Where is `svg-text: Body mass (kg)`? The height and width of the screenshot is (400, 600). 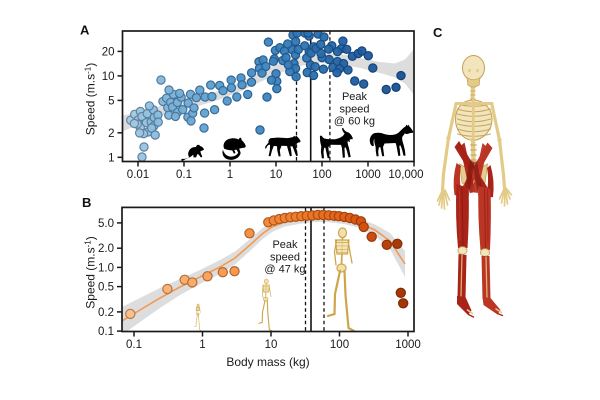 svg-text: Body mass (kg) is located at coordinates (267, 362).